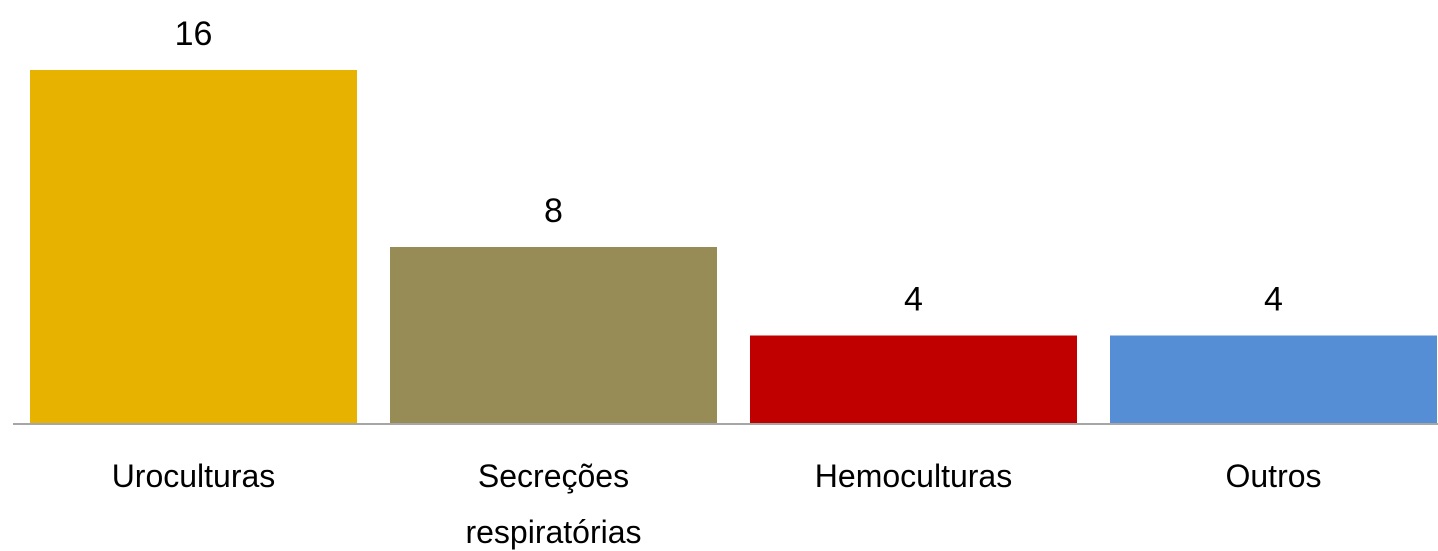  Describe the element at coordinates (553, 211) in the screenshot. I see `value-label: 8` at that location.